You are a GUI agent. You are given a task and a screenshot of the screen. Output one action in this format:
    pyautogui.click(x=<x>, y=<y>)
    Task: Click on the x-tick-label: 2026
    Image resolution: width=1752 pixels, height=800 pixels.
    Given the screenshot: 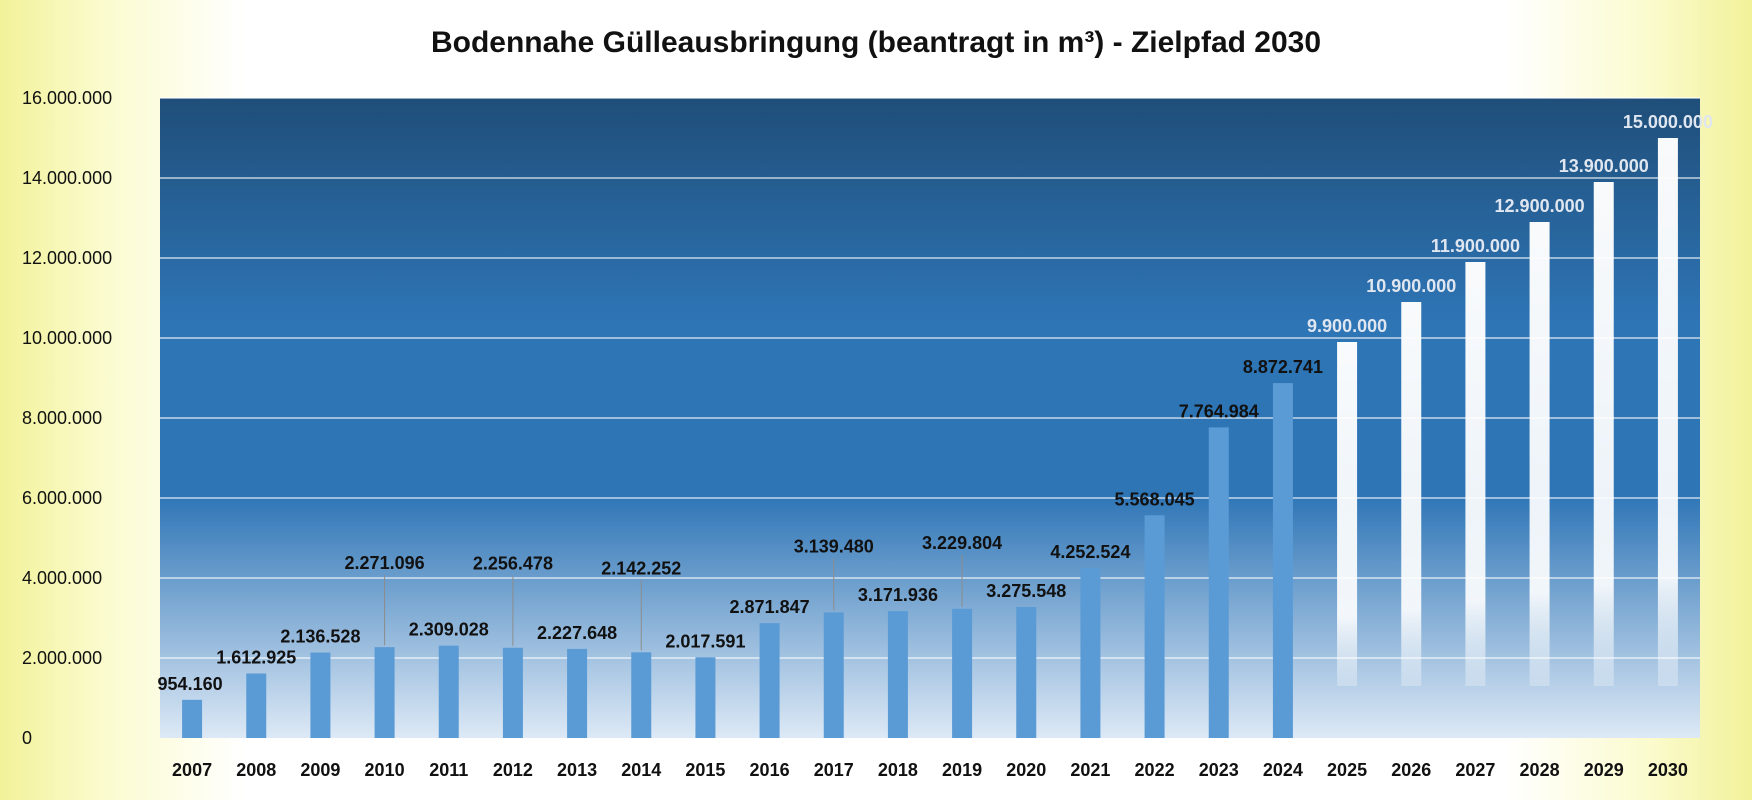 What is the action you would take?
    pyautogui.click(x=1411, y=770)
    